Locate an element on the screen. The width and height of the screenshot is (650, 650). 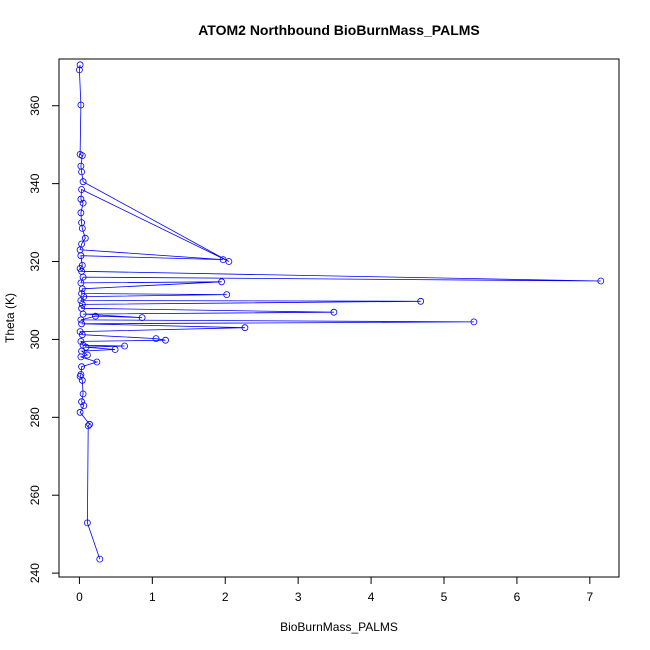
y-tick-label: 320 is located at coordinates (35, 261).